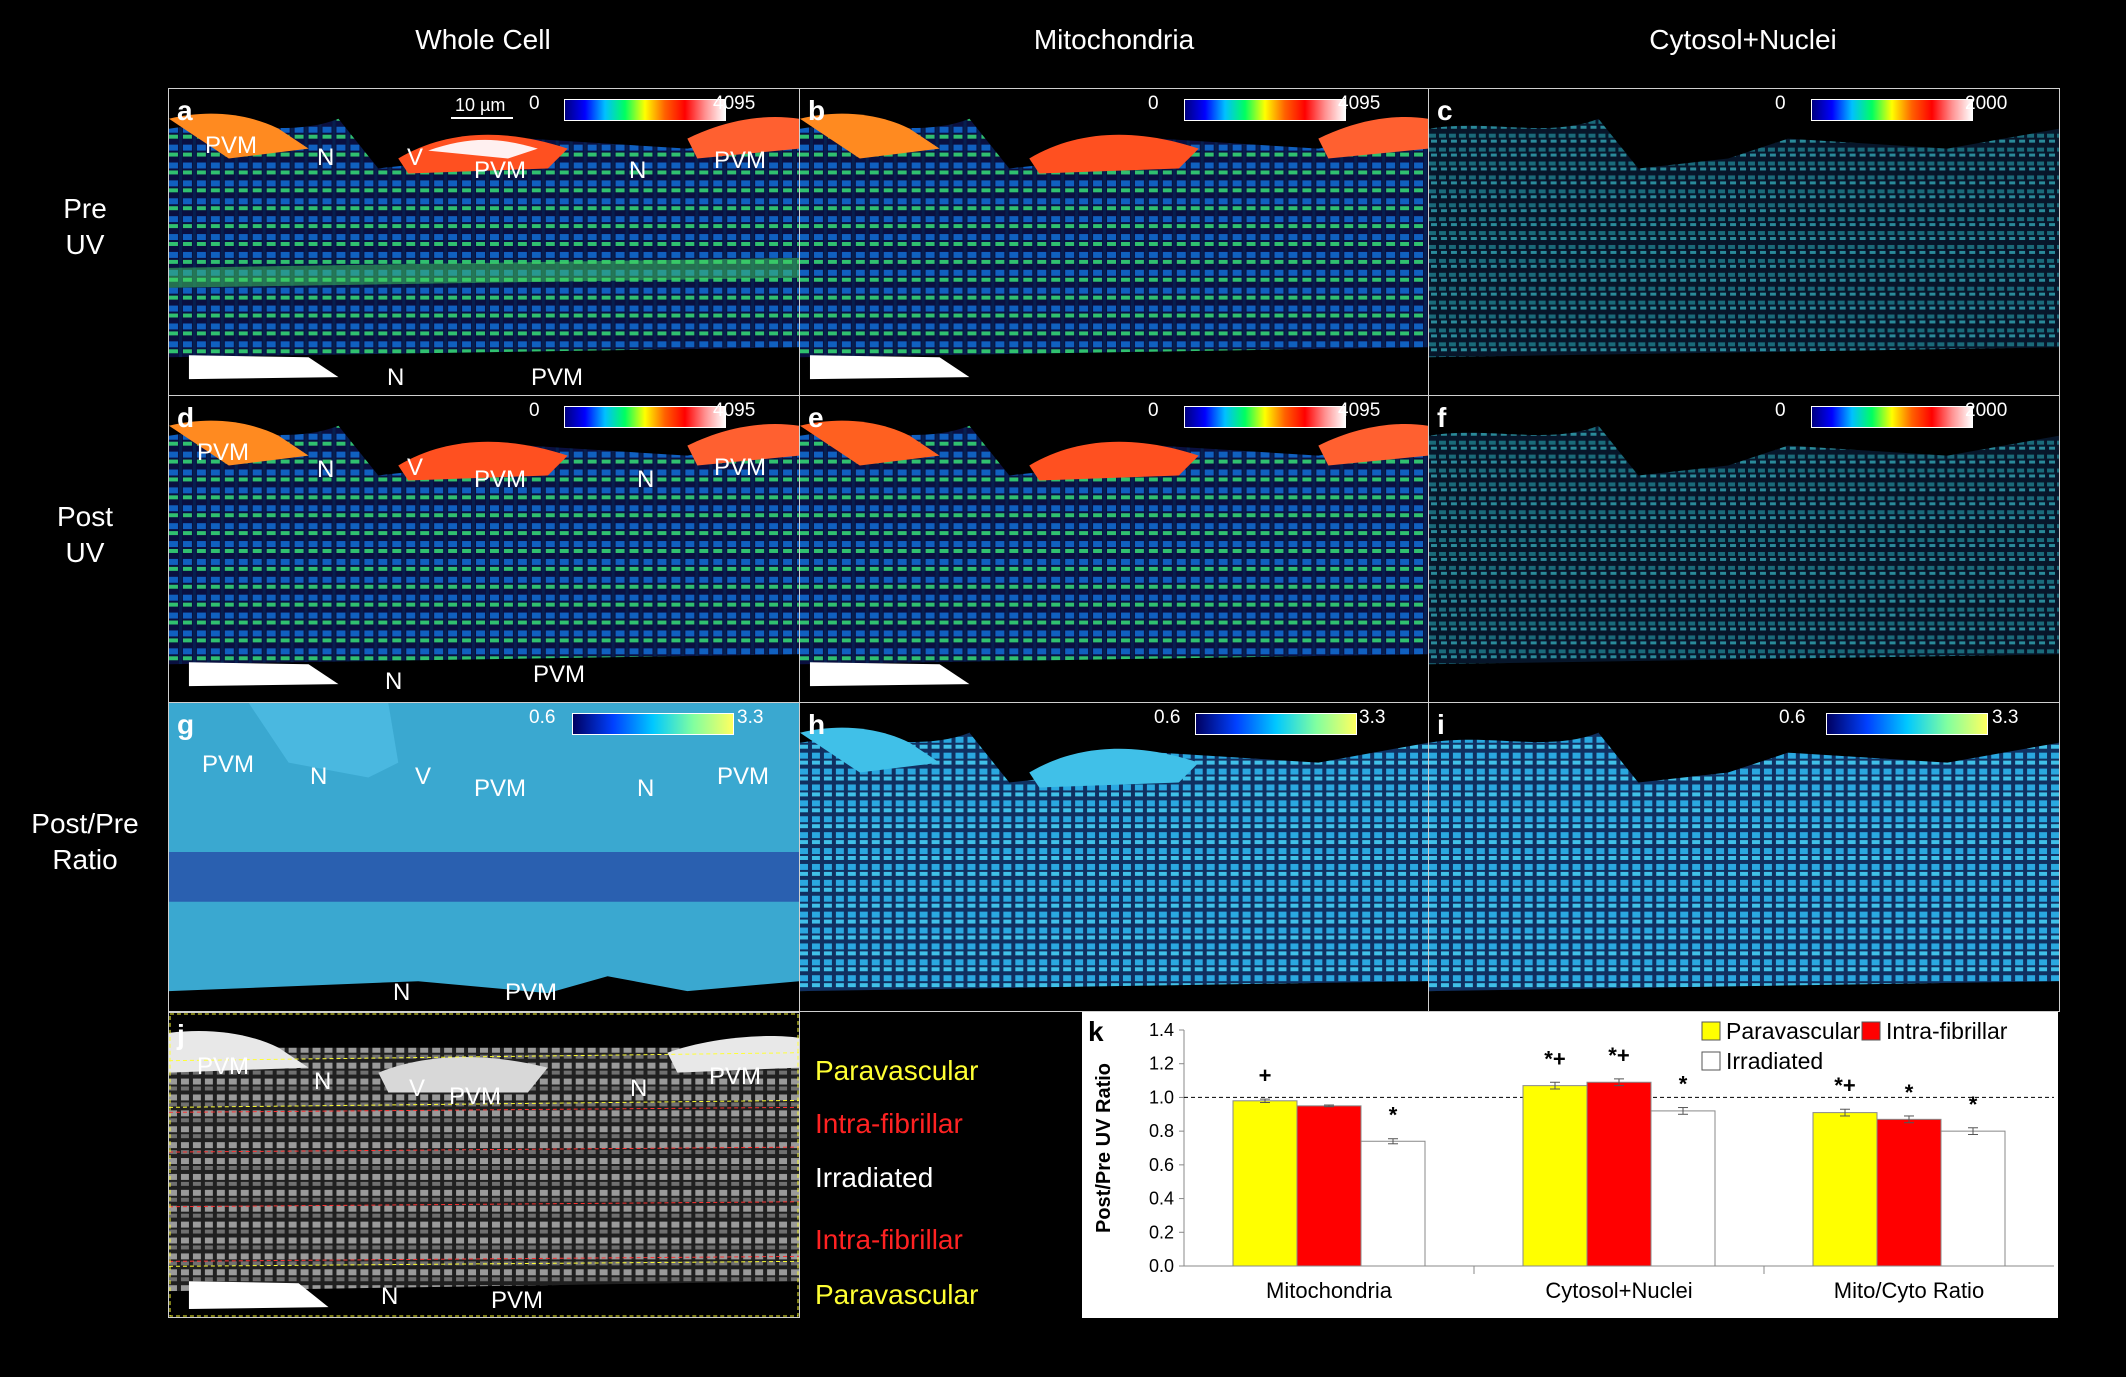 The height and width of the screenshot is (1377, 2126). What do you see at coordinates (186, 724) in the screenshot?
I see `panel-label-g: g` at bounding box center [186, 724].